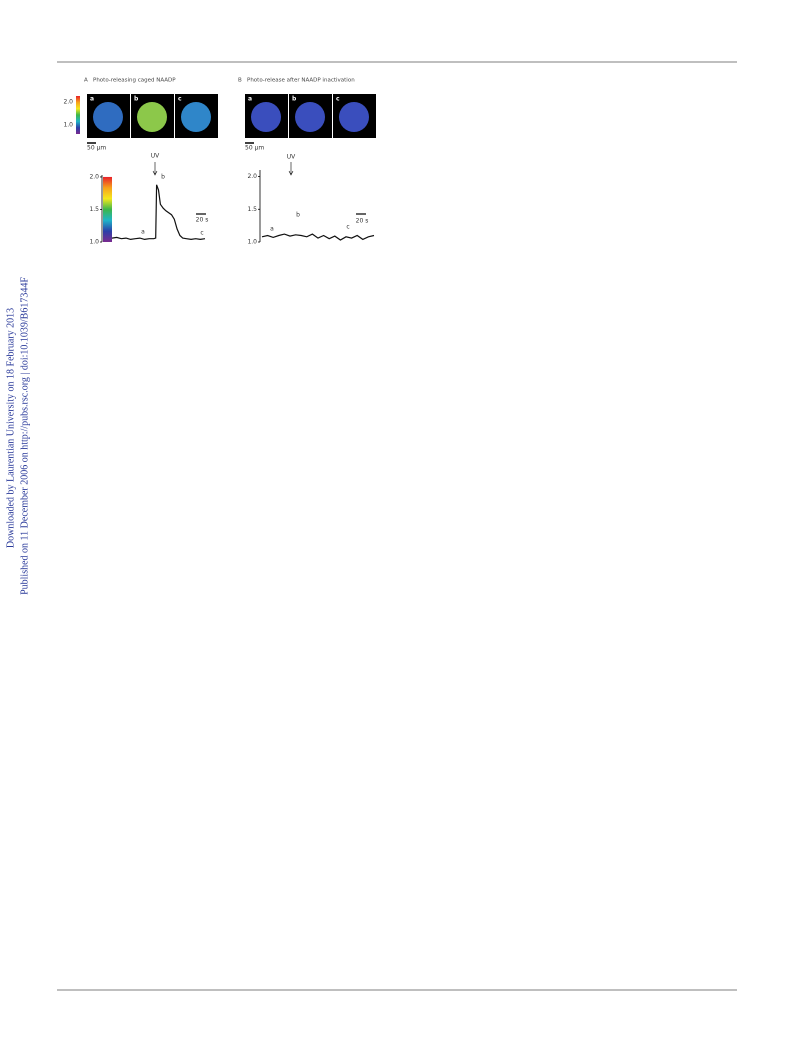  What do you see at coordinates (68, 102) in the screenshot?
I see `colorbar-tick-label: 2.0` at bounding box center [68, 102].